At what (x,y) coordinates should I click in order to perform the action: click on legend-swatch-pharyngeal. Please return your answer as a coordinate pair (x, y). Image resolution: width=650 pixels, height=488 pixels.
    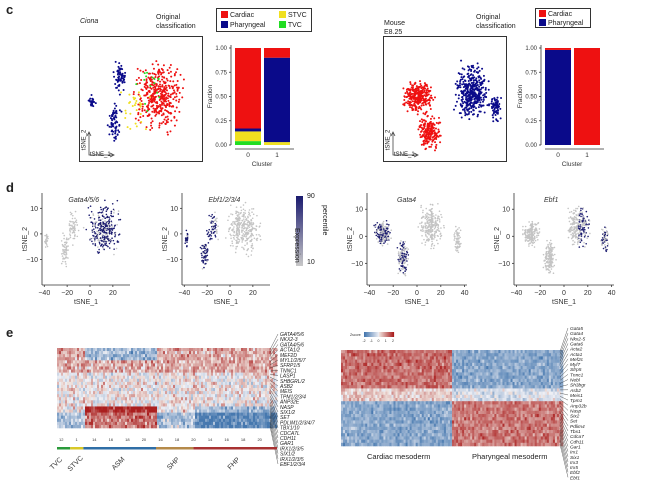
    Looking at the image, I should click on (542, 22).